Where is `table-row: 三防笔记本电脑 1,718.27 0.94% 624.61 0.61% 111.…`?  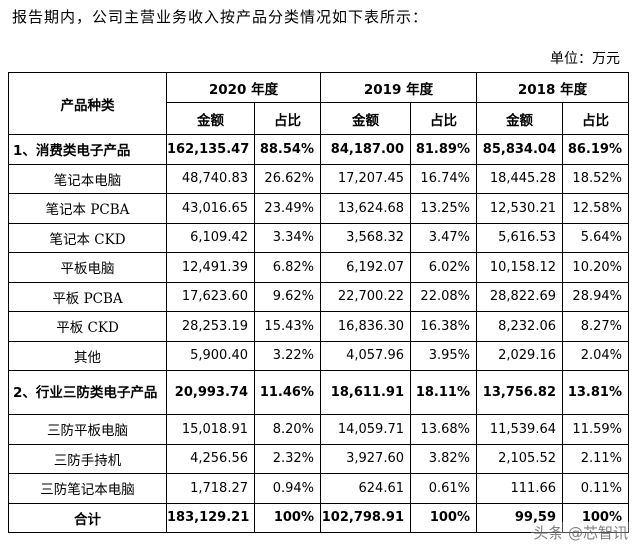
table-row: 三防笔记本电脑 1,718.27 0.94% 624.61 0.61% 111.… is located at coordinates (318, 488).